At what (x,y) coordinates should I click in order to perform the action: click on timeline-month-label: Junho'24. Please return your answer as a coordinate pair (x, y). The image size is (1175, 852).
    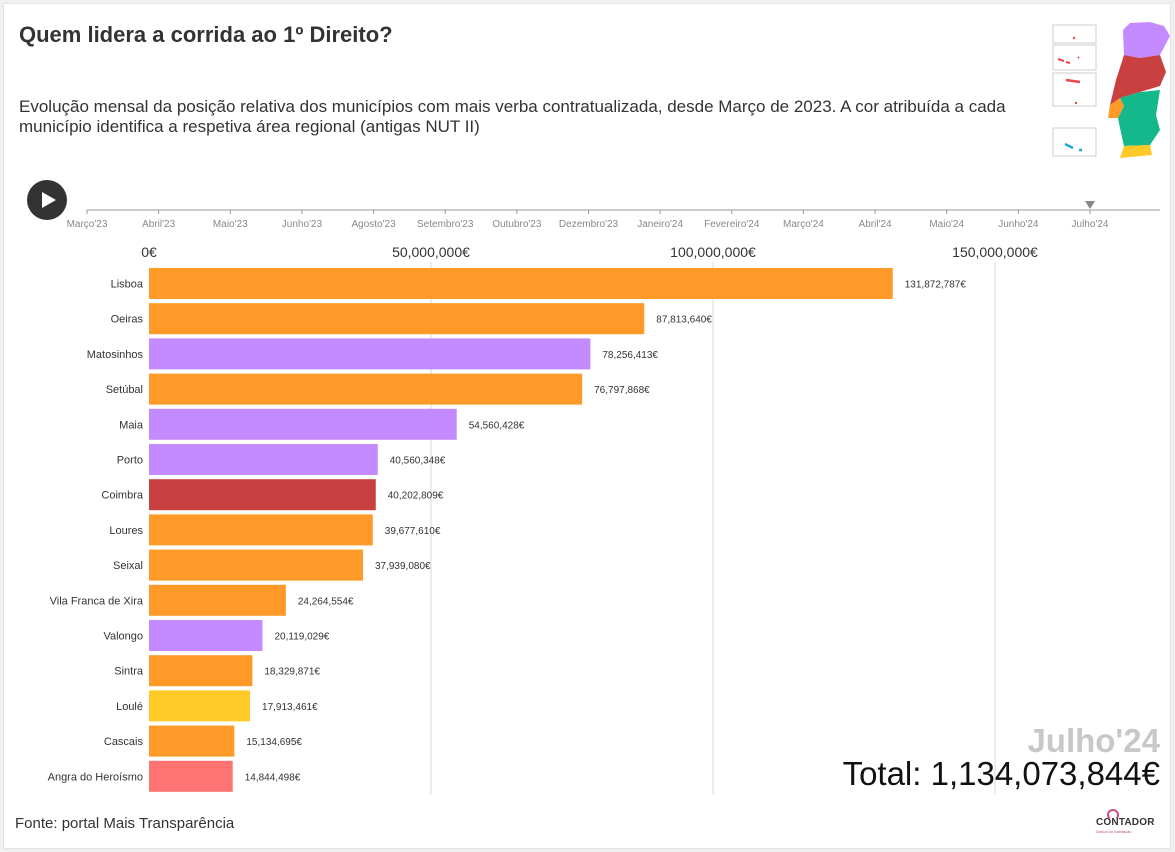
    Looking at the image, I should click on (1018, 224).